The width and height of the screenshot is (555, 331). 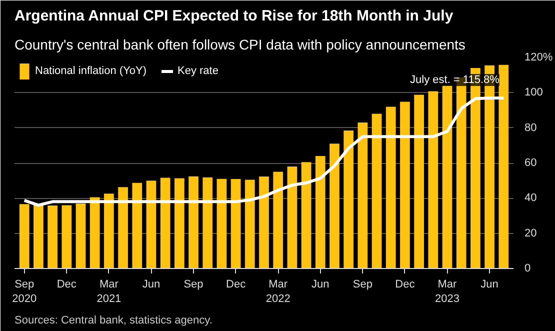 I want to click on y-tick-label: 20, so click(x=530, y=233).